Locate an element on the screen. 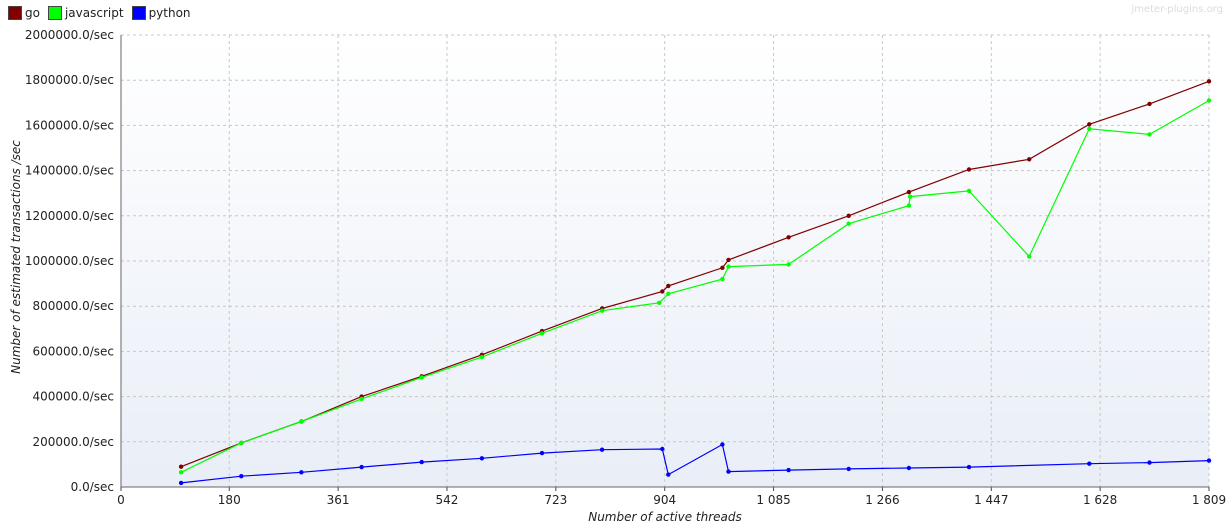  legend-label-go: go is located at coordinates (32, 13).